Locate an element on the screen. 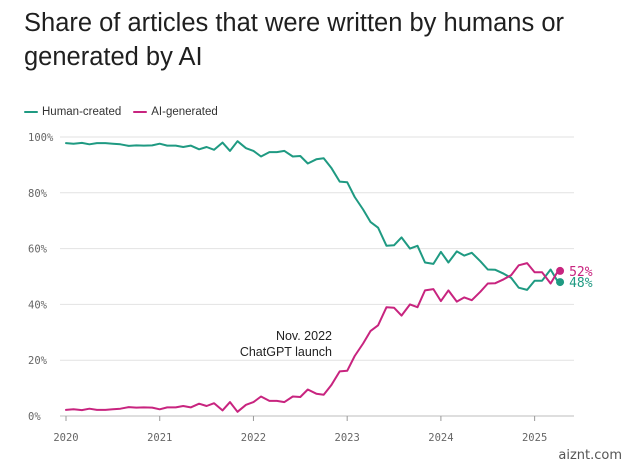 This screenshot has height=467, width=632. legend-item-human: Human-created is located at coordinates (72, 112).